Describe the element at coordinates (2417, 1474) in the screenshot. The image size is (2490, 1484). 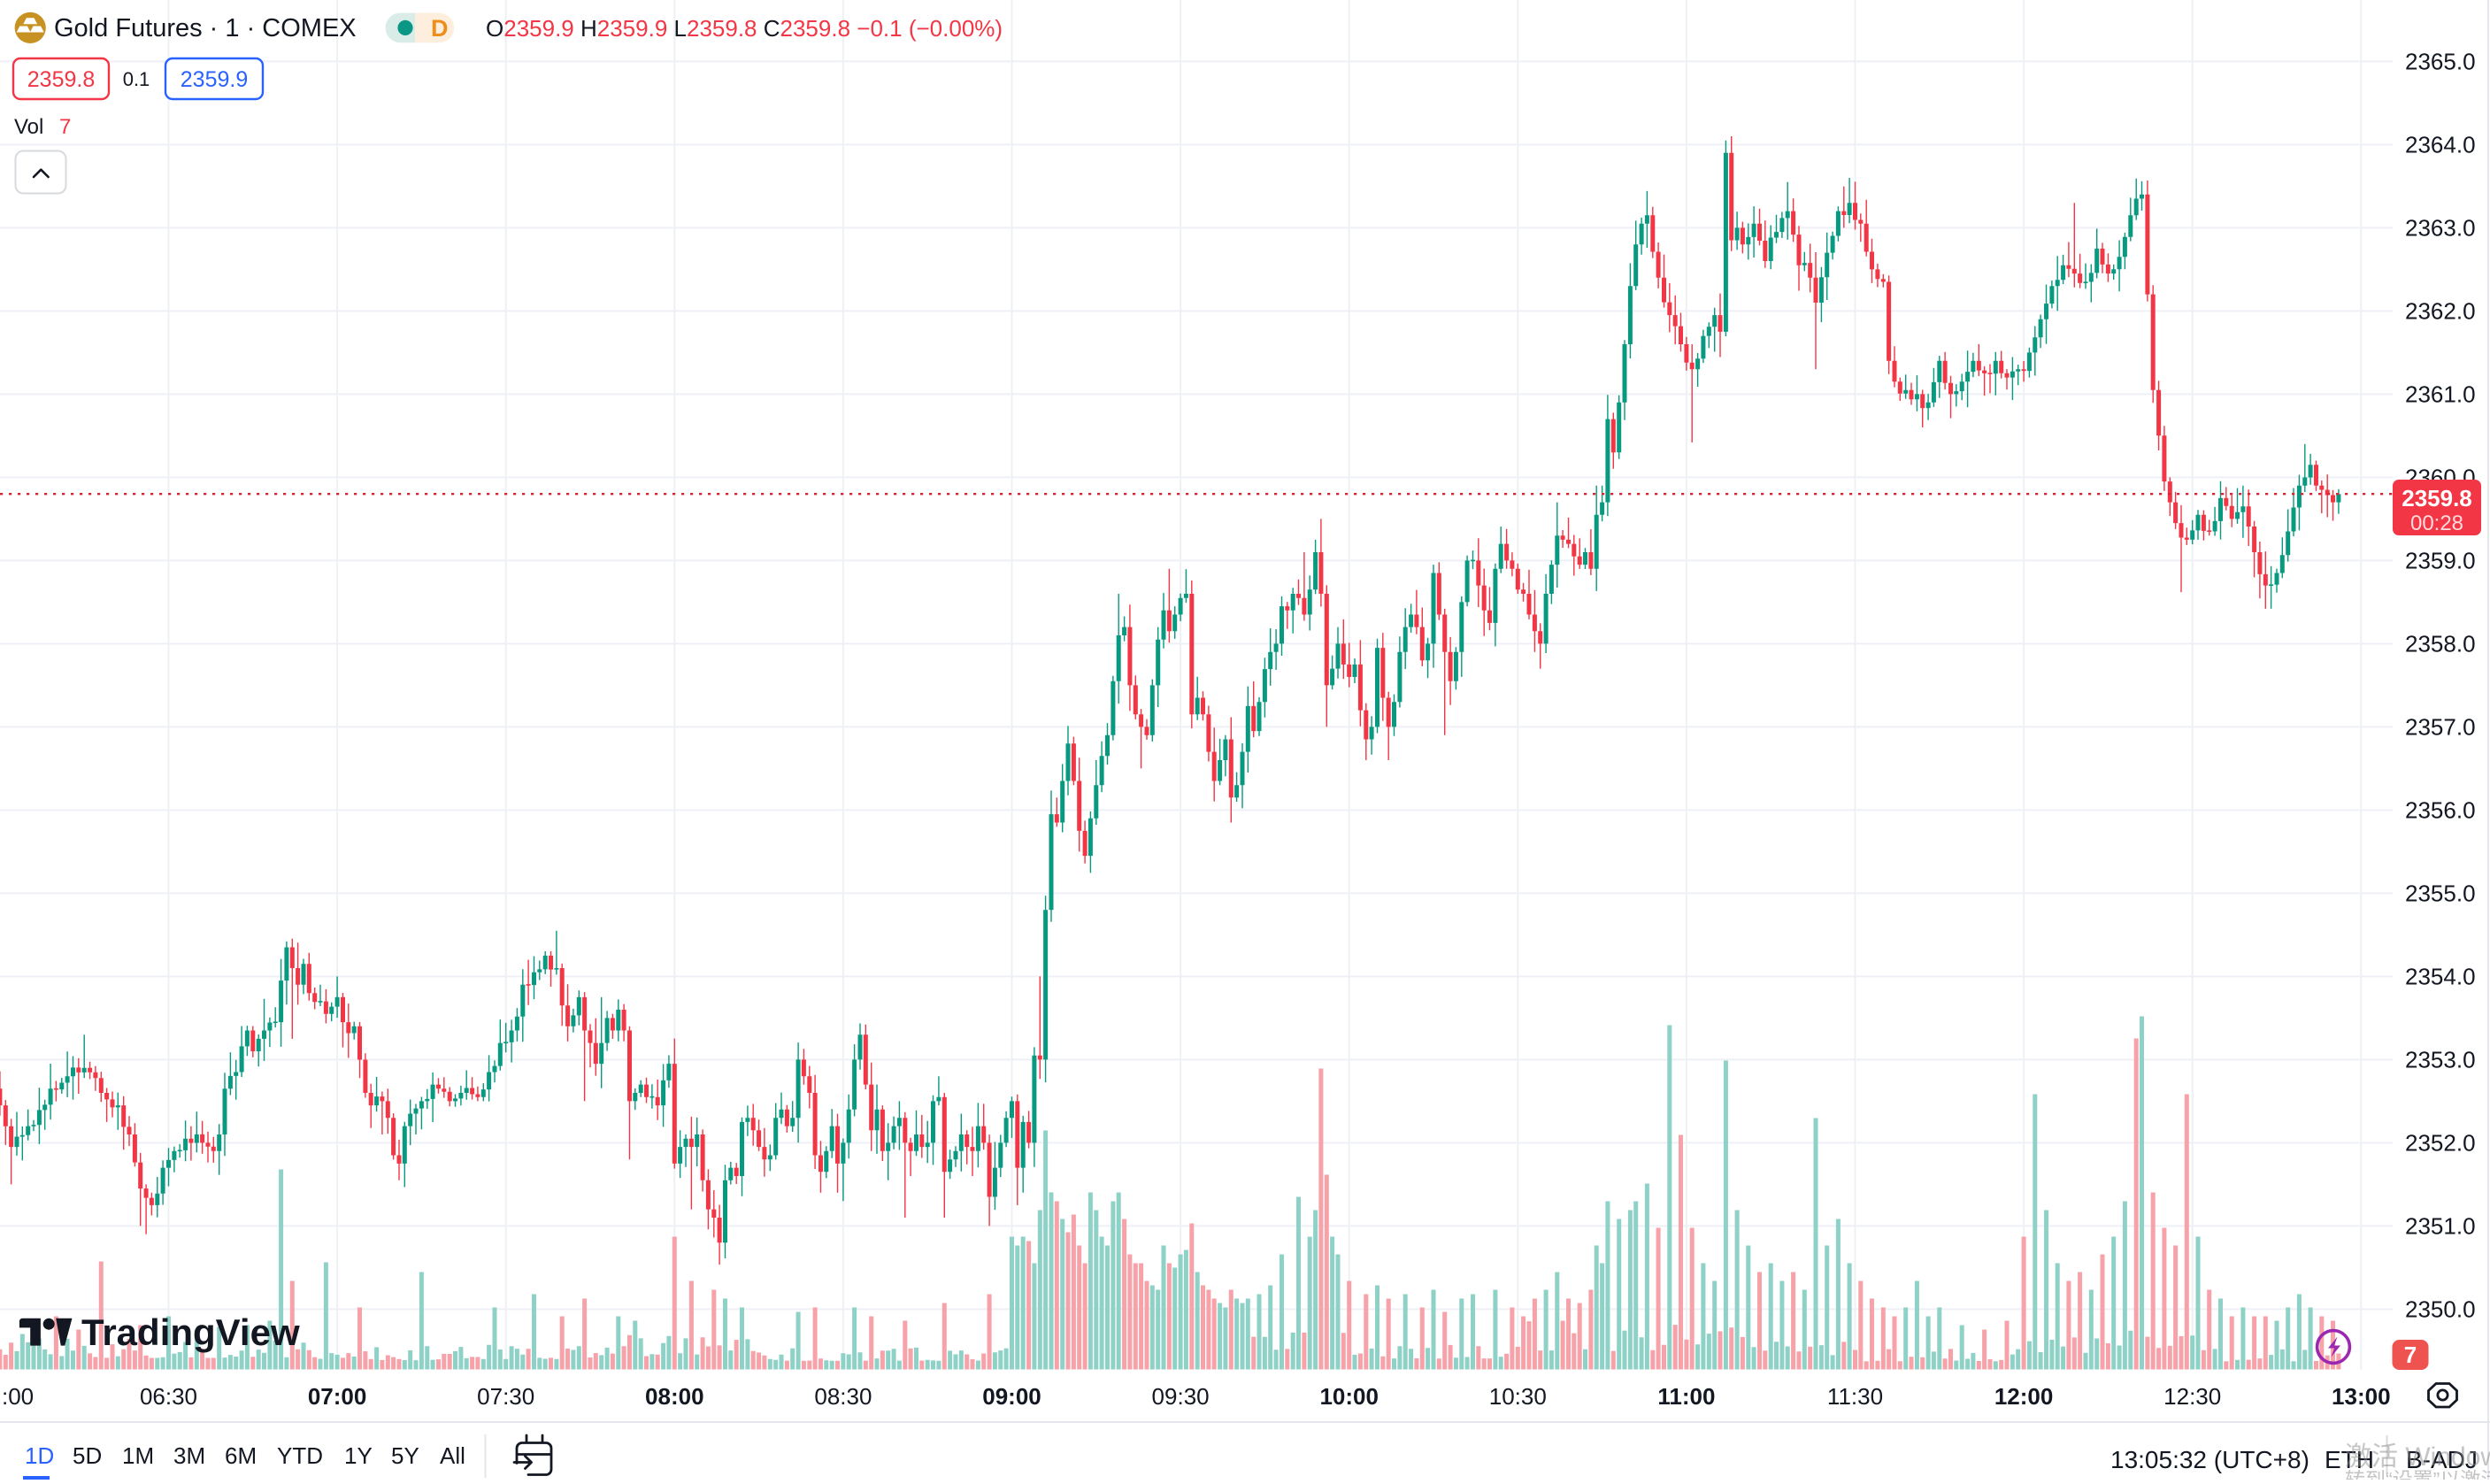
I see `svg-text: 转到“设置”以激活 Windows` at that location.